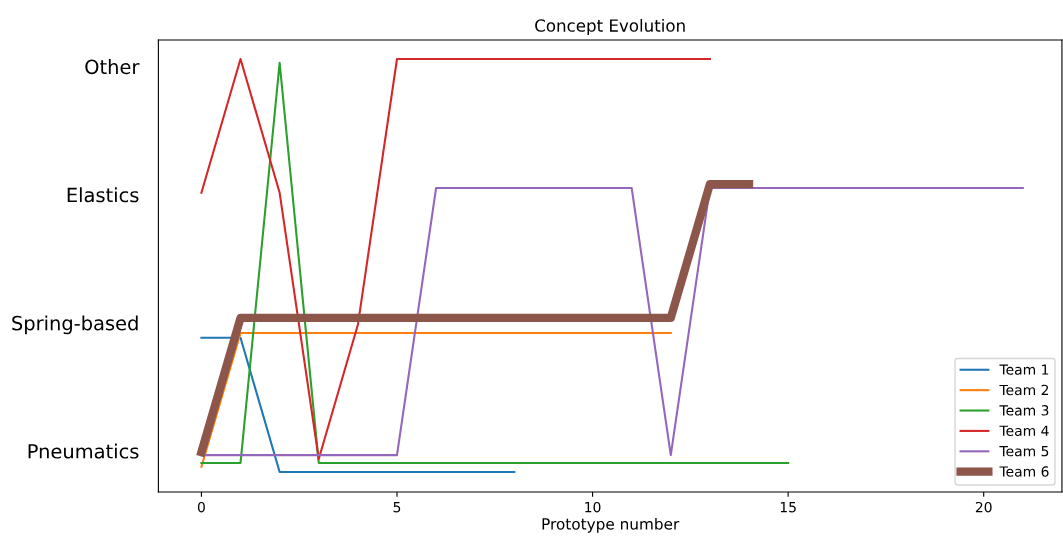  What do you see at coordinates (983, 507) in the screenshot?
I see `x-tick-label: 20` at bounding box center [983, 507].